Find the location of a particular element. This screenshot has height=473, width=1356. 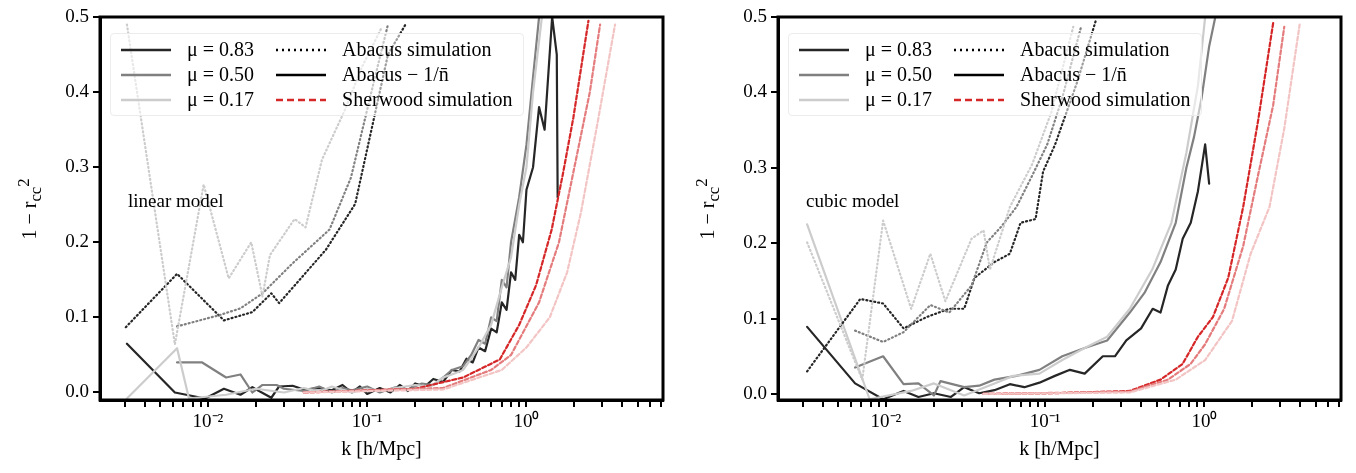

annotation: cubic model is located at coordinates (853, 201).